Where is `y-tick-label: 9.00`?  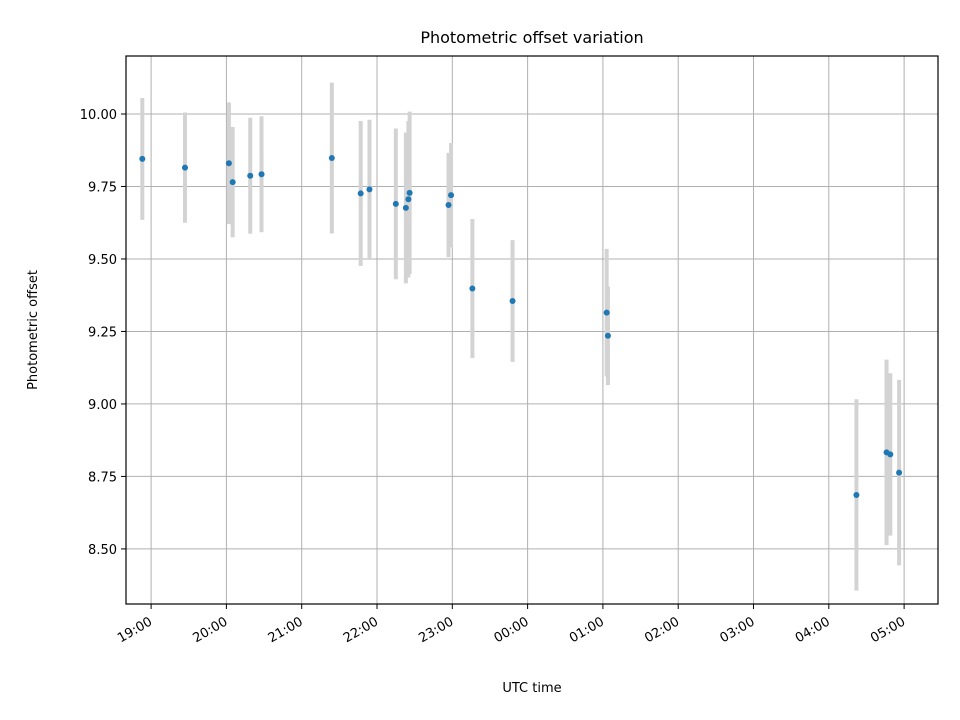
y-tick-label: 9.00 is located at coordinates (102, 405).